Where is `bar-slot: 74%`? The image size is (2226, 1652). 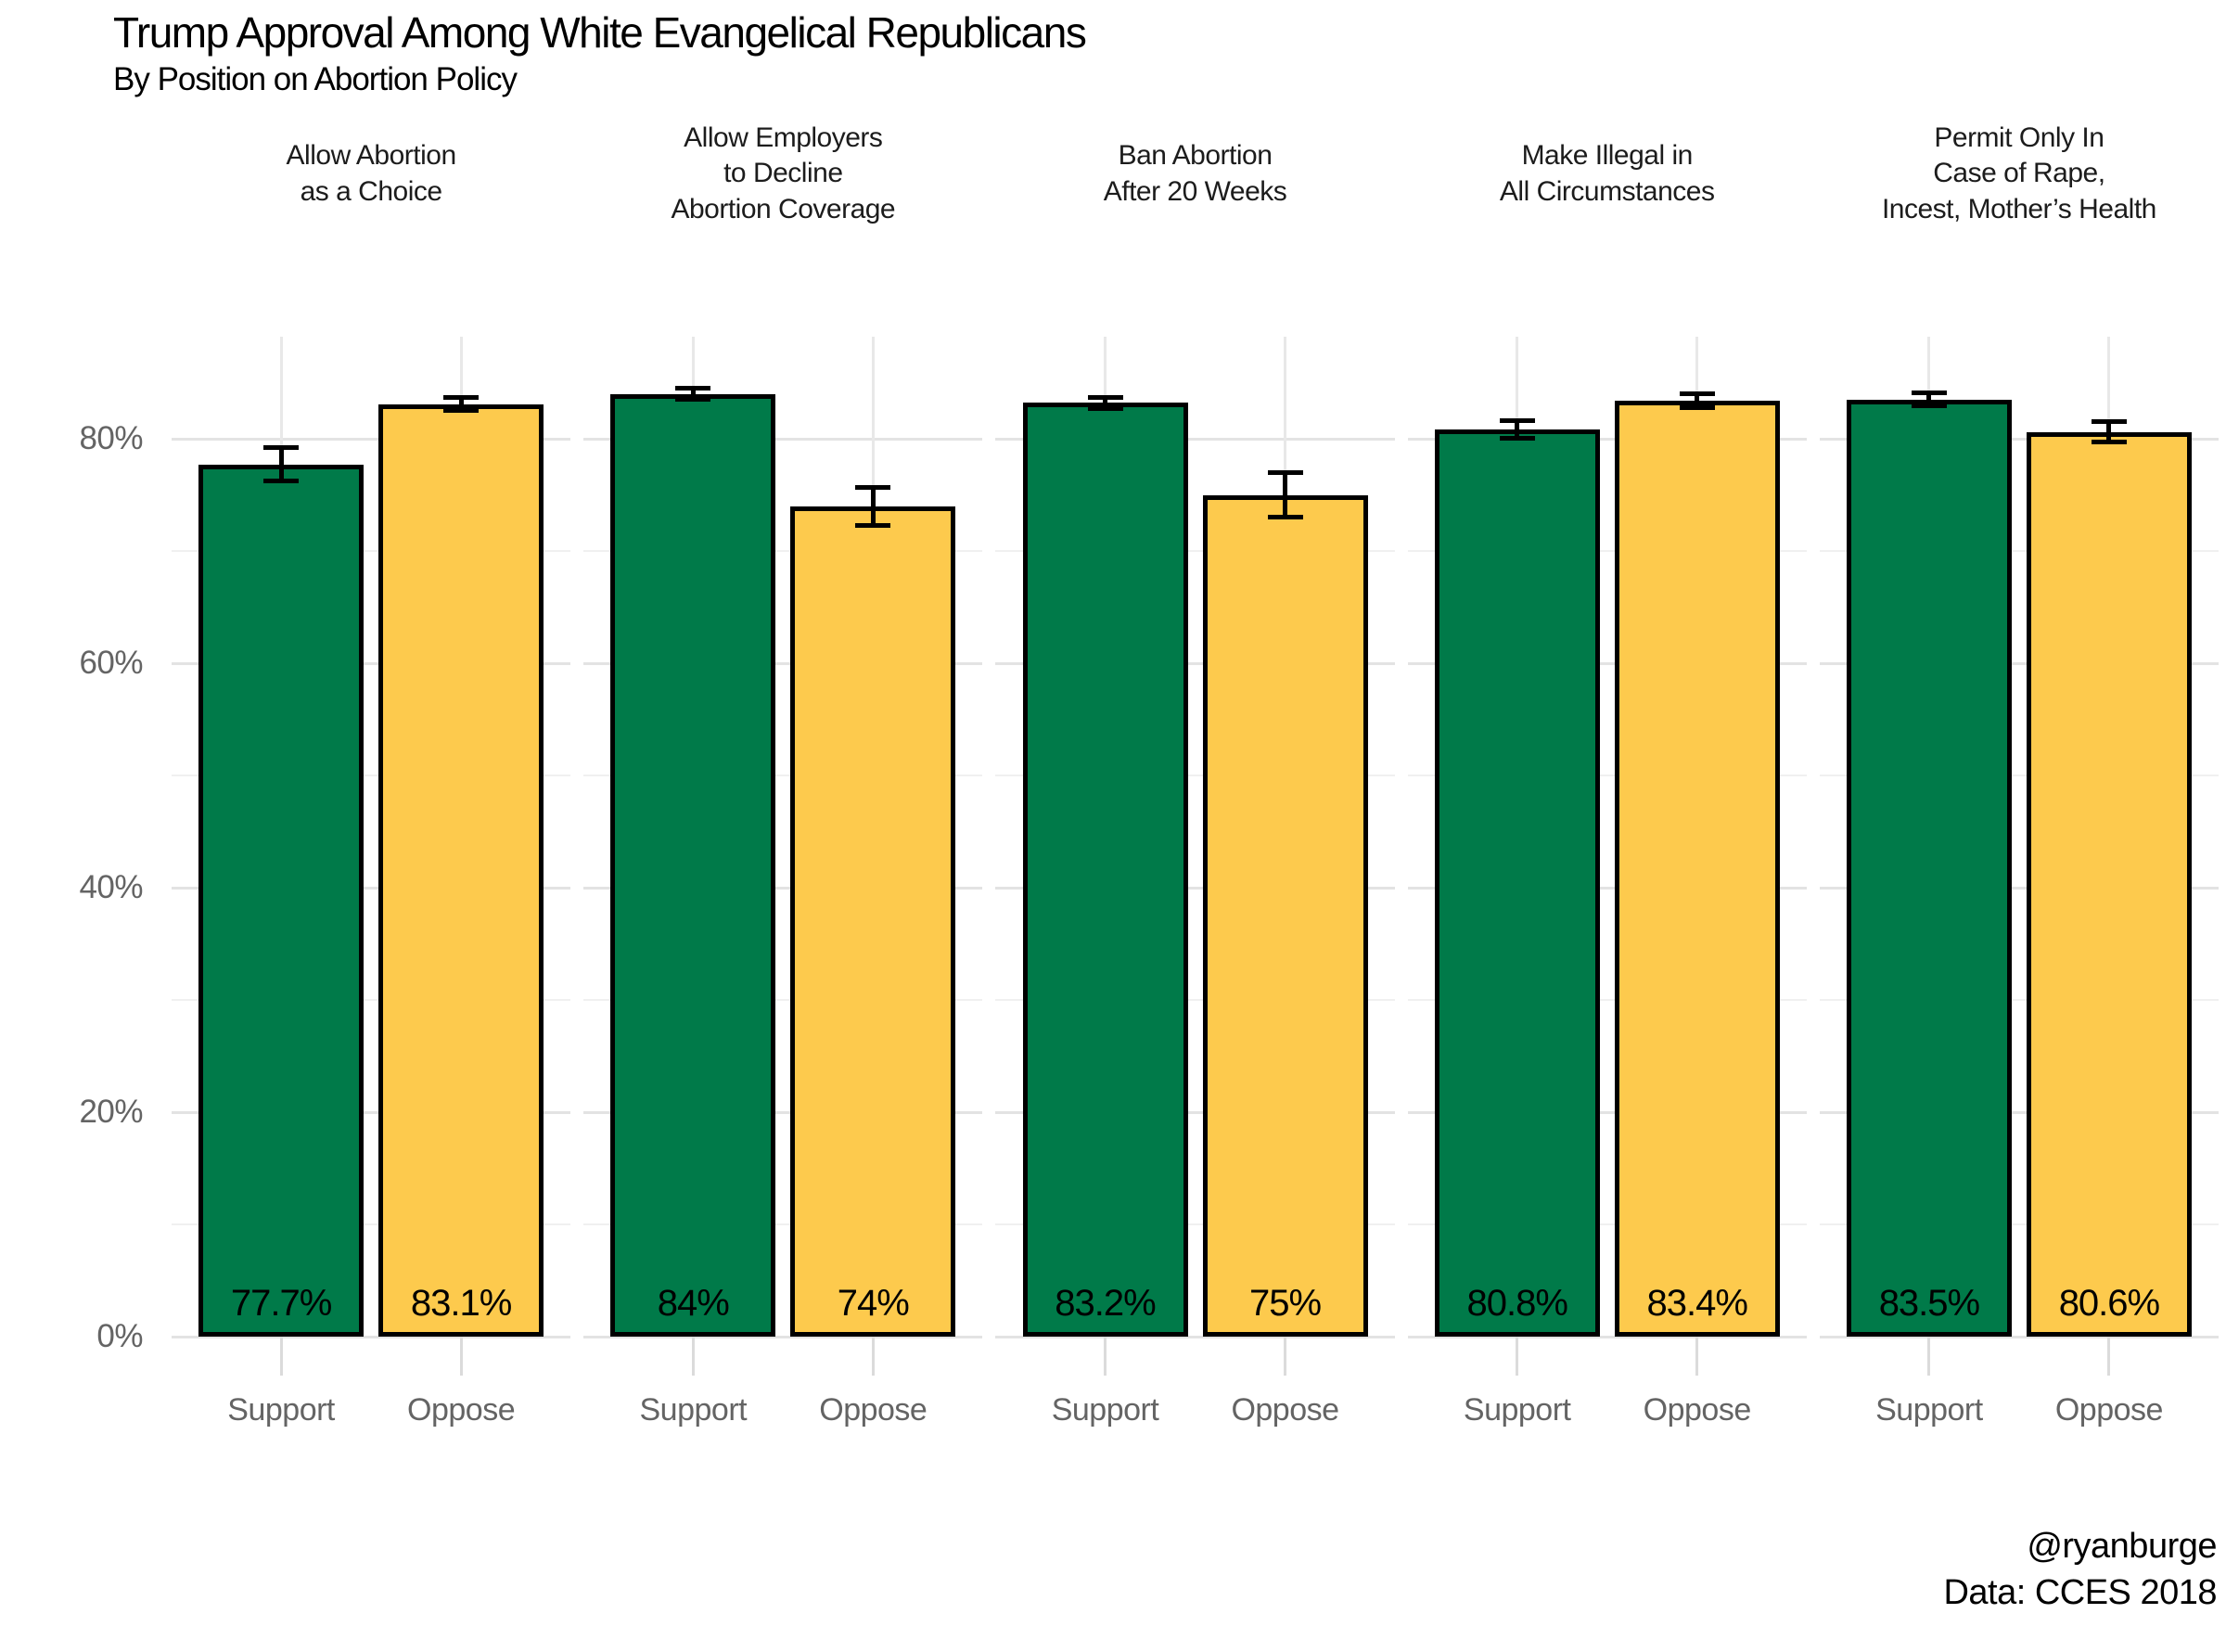
bar-slot: 74% is located at coordinates (873, 837).